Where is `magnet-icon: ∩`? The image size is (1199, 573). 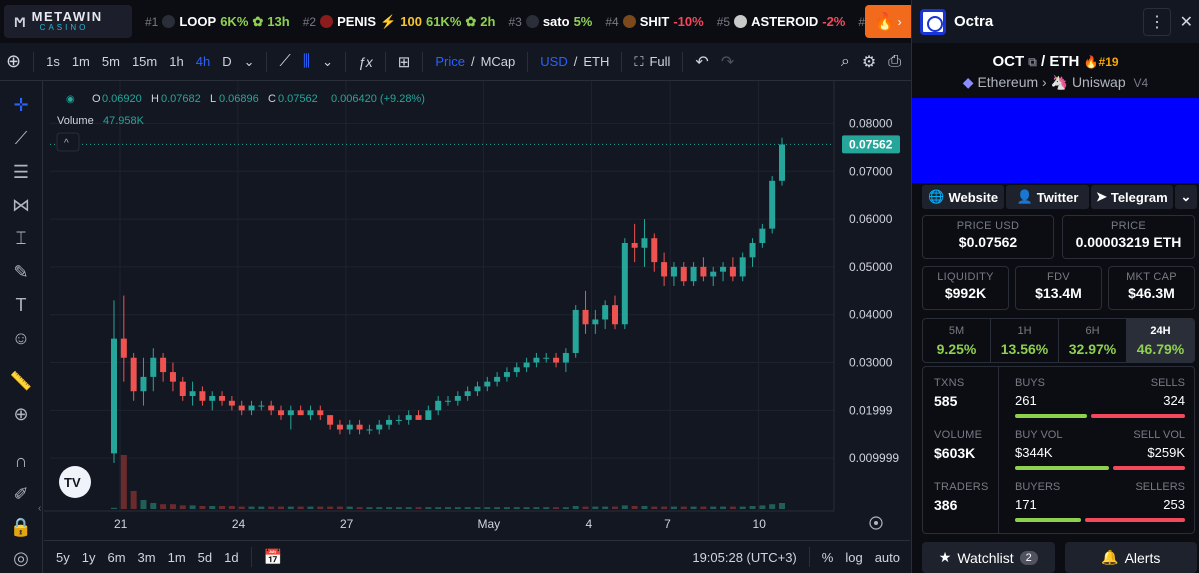 magnet-icon: ∩ is located at coordinates (21, 461).